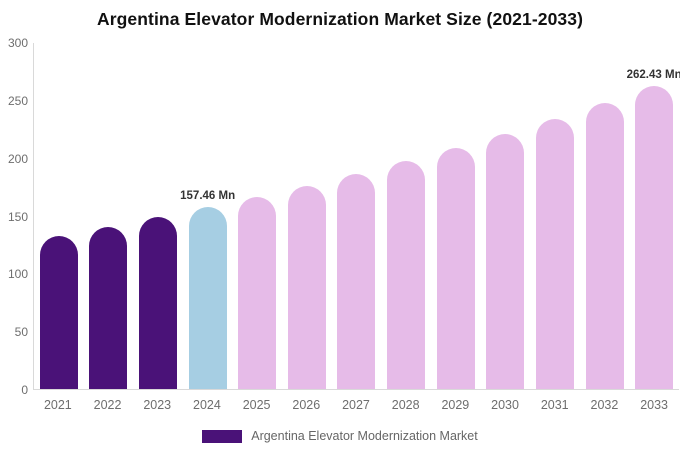 The height and width of the screenshot is (450, 680). What do you see at coordinates (455, 405) in the screenshot?
I see `x-tick-label: 2029` at bounding box center [455, 405].